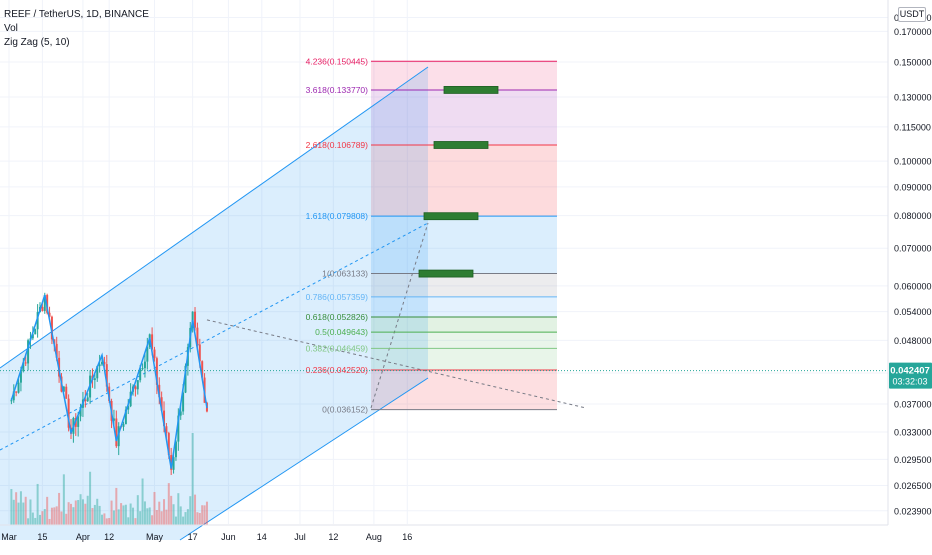 Image resolution: width=932 pixels, height=555 pixels. Describe the element at coordinates (337, 348) in the screenshot. I see `fib-level-label: 0.382(0.046459)` at that location.